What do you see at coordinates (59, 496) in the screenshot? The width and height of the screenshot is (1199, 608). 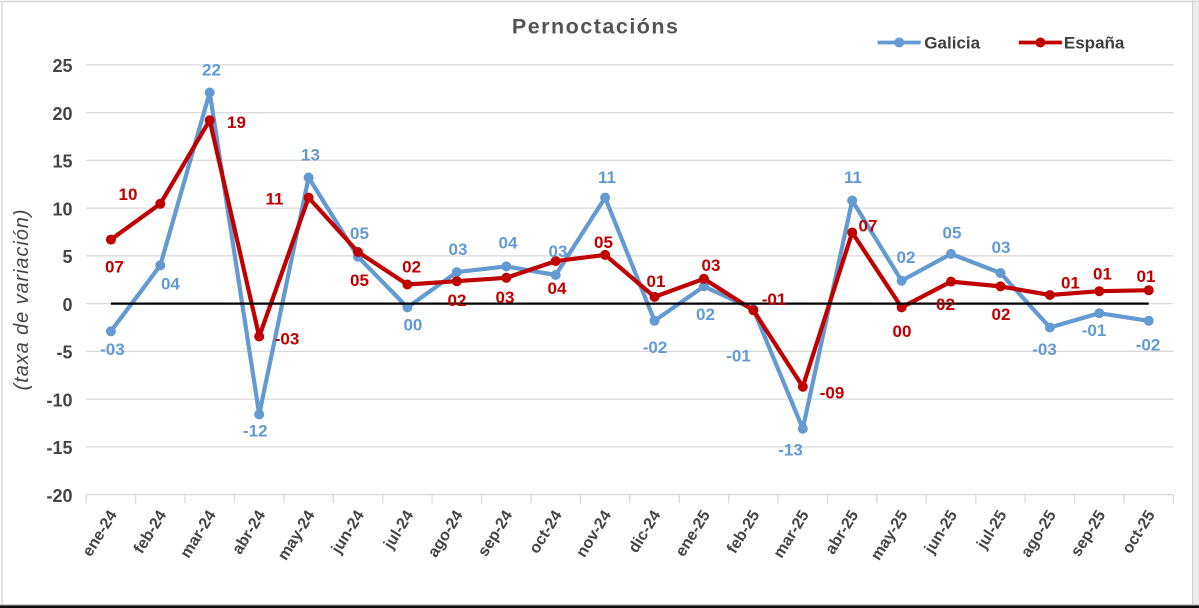 I see `svg-text: -20` at bounding box center [59, 496].